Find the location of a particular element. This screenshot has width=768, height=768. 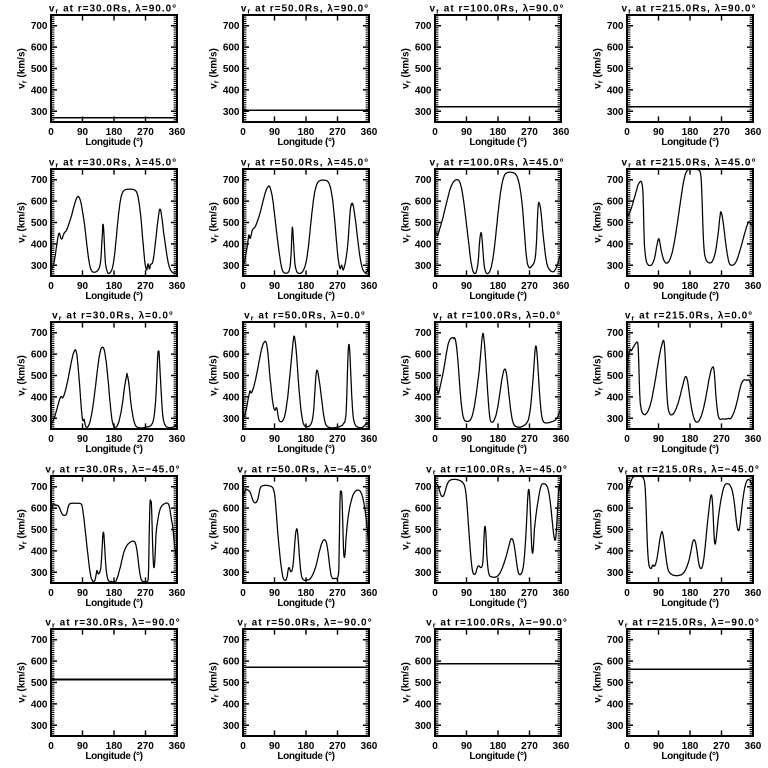

svg-text: vr at r=50.0Rs, λ=0.0° is located at coordinates (305, 316).